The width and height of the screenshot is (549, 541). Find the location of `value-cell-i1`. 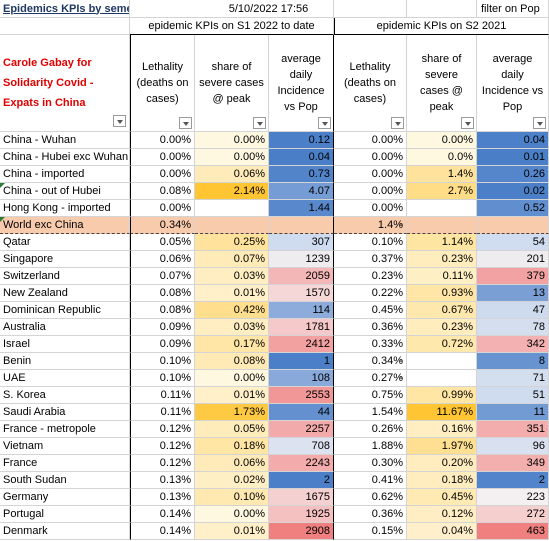

value-cell-i1 is located at coordinates (301, 225).